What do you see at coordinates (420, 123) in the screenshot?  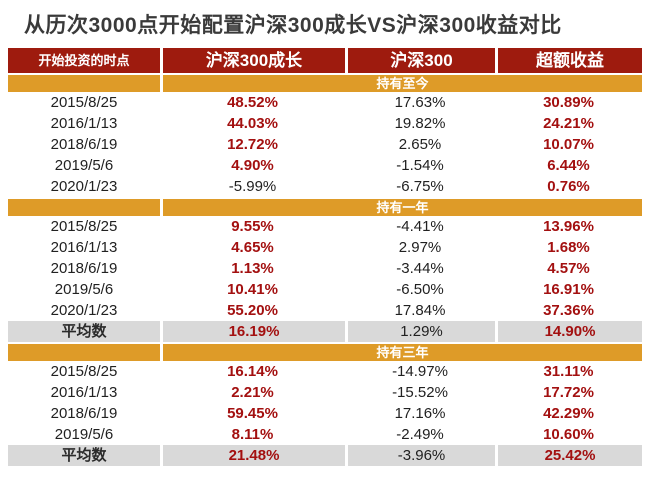 I see `value-cell: 19.82%` at bounding box center [420, 123].